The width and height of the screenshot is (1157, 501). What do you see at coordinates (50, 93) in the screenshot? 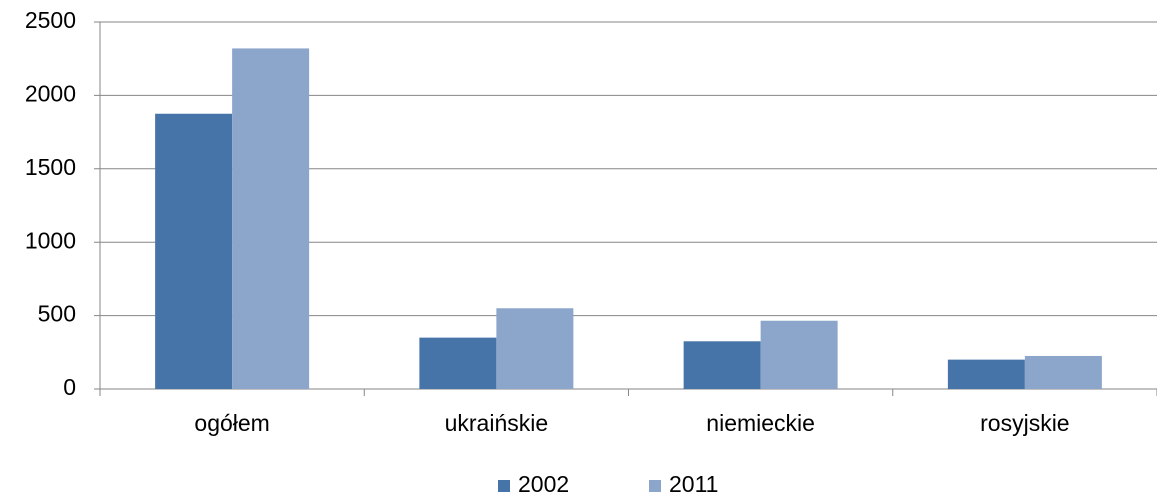
I see `y-tick-label: 2000` at bounding box center [50, 93].